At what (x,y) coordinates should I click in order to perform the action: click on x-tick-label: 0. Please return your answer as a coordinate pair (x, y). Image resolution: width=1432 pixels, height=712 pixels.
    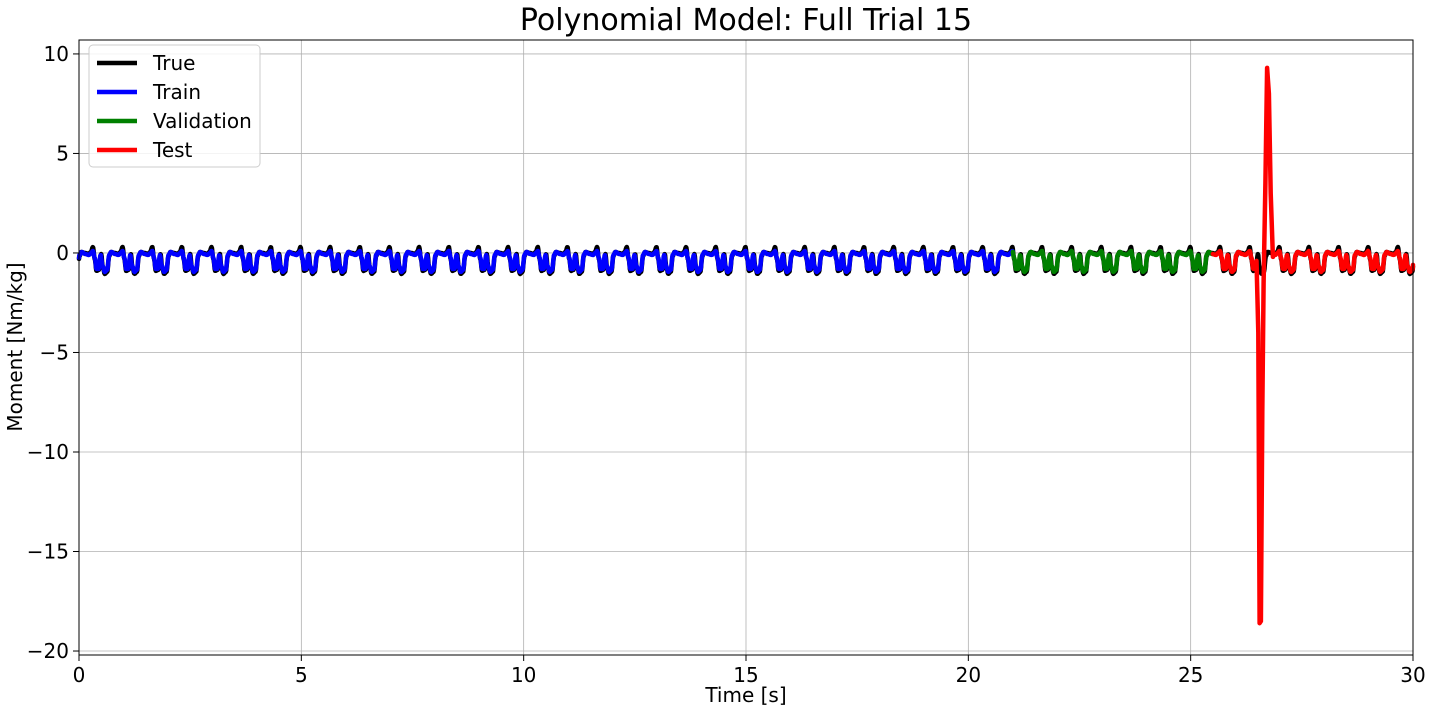
    Looking at the image, I should click on (79, 675).